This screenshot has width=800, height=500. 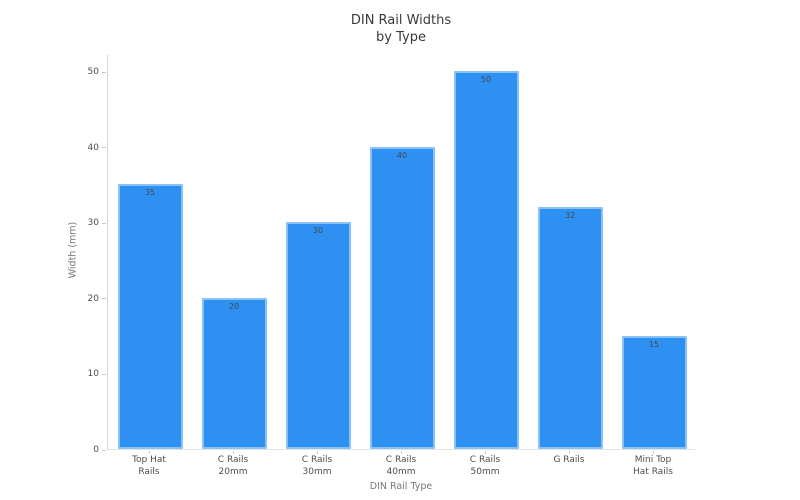 What do you see at coordinates (149, 466) in the screenshot?
I see `x-tick-label: Top Hat Rails` at bounding box center [149, 466].